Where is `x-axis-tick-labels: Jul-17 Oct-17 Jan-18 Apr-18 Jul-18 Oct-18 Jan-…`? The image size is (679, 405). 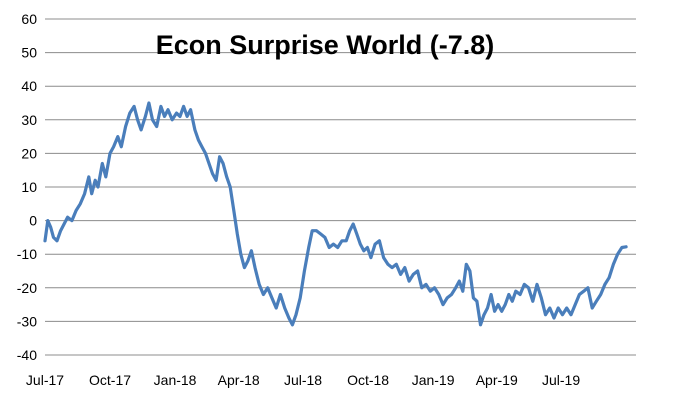 x-axis-tick-labels: Jul-17 Oct-17 Jan-18 Apr-18 Jul-18 Oct-18 Jan-… is located at coordinates (303, 380).